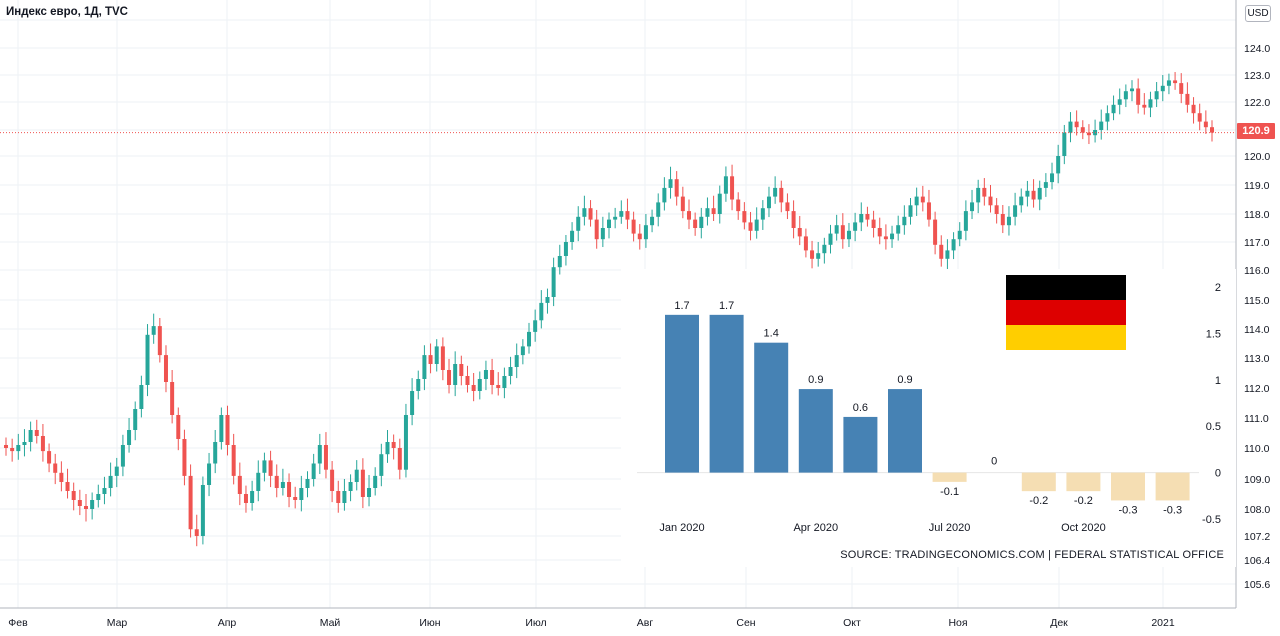 The height and width of the screenshot is (636, 1280). What do you see at coordinates (950, 528) in the screenshot?
I see `inset-x-tick-label: Jul 2020` at bounding box center [950, 528].